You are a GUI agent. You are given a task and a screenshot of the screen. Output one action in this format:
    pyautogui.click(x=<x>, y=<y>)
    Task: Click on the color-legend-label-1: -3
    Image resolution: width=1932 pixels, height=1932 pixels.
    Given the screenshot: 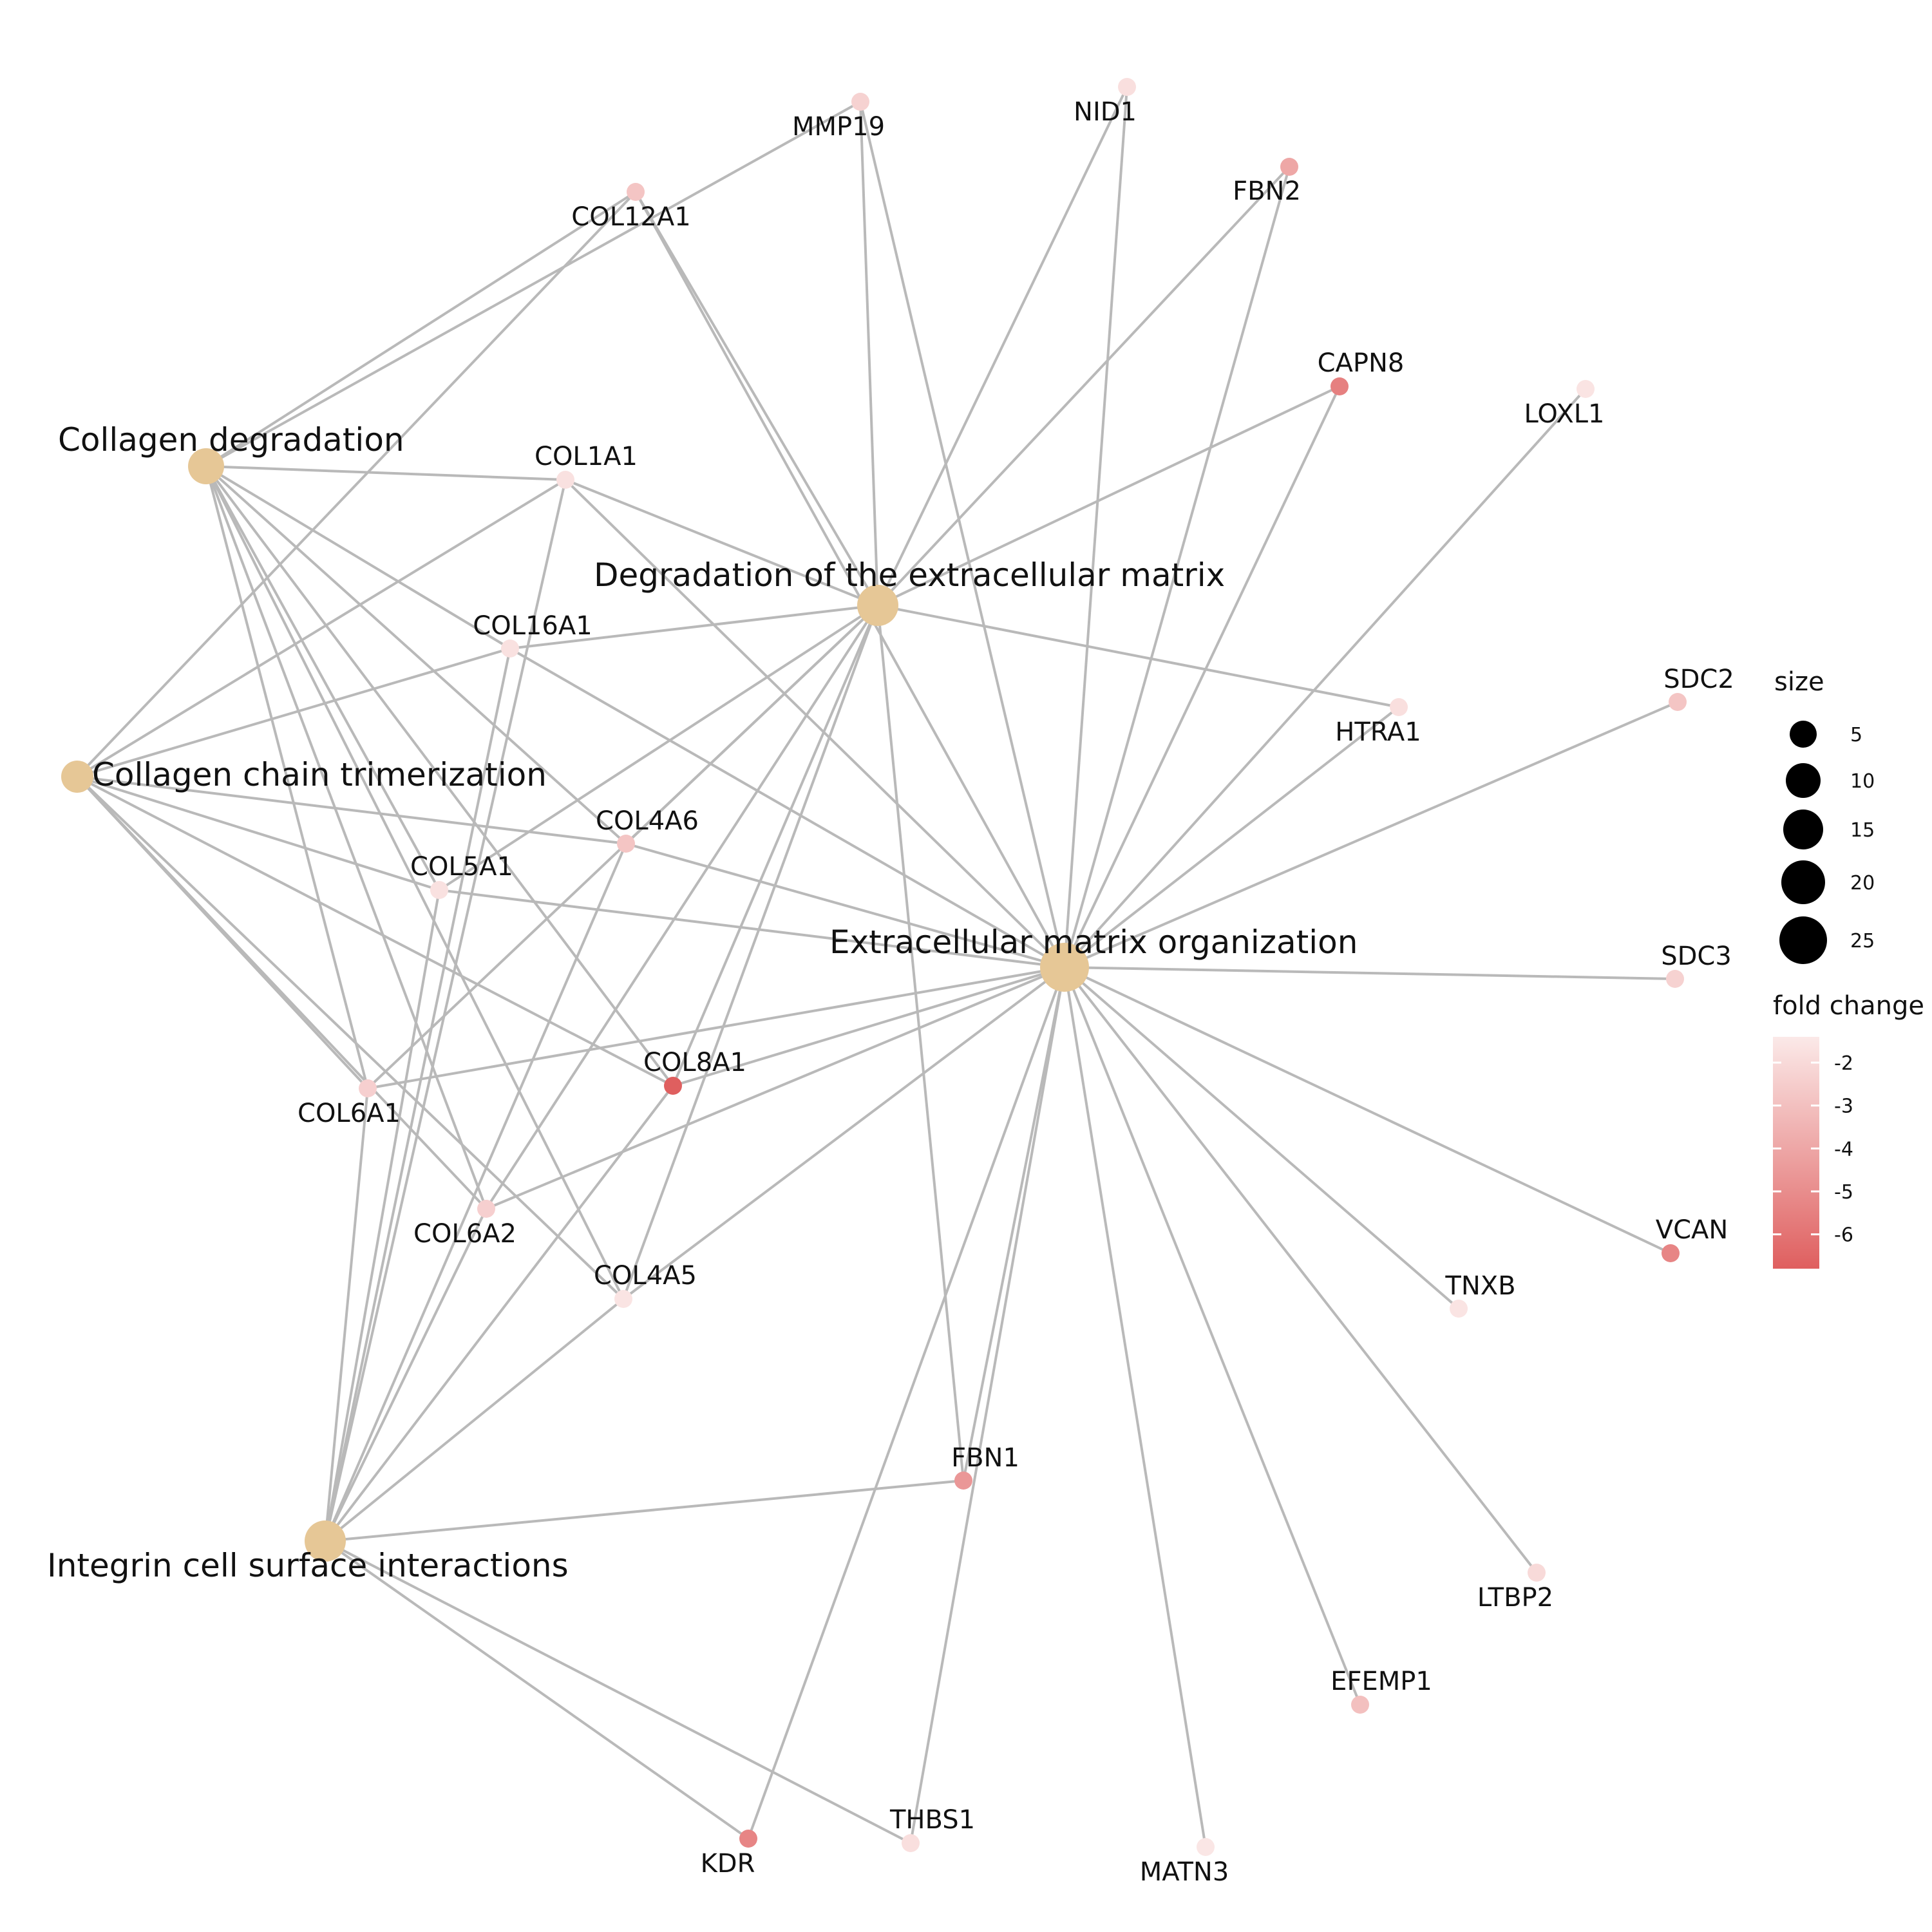 What is the action you would take?
    pyautogui.click(x=1843, y=1106)
    